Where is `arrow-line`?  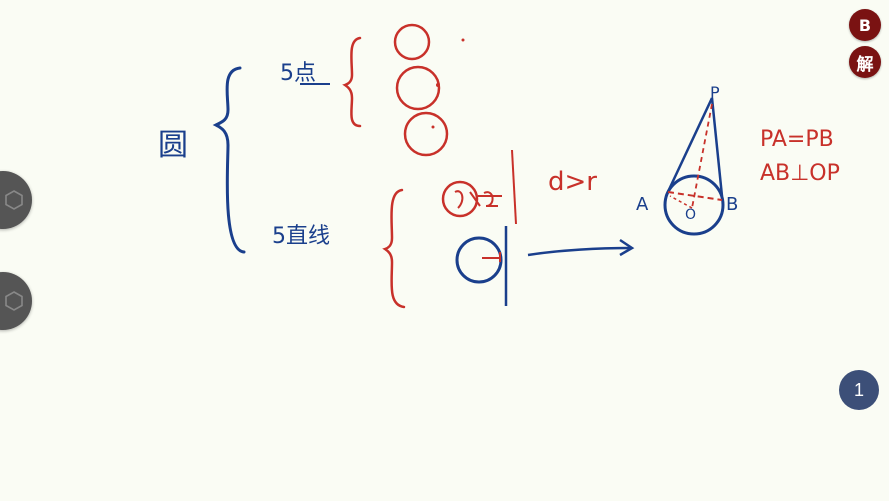 arrow-line is located at coordinates (579, 251).